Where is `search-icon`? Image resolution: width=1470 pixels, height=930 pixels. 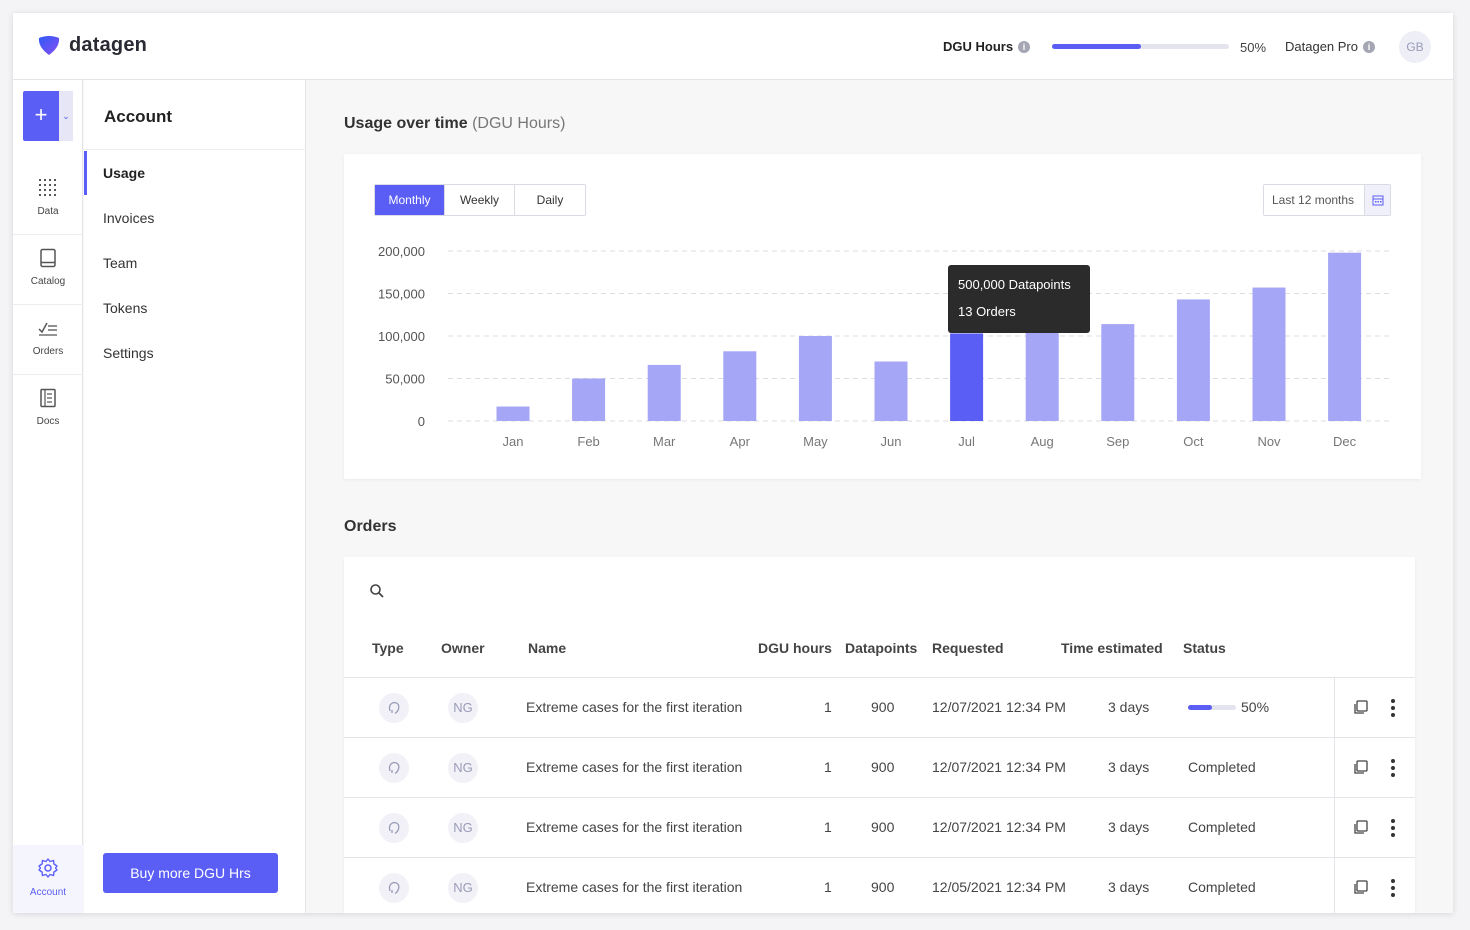 search-icon is located at coordinates (377, 593).